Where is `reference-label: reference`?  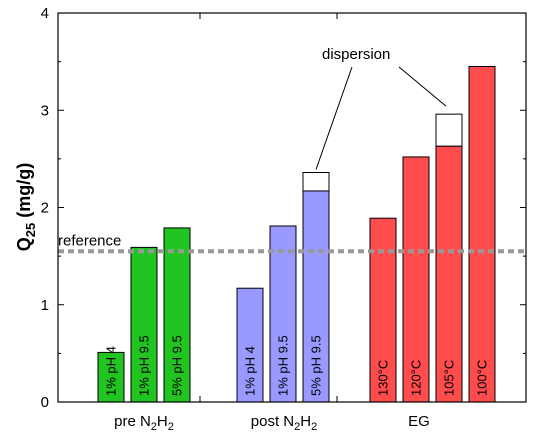 reference-label: reference is located at coordinates (89, 240).